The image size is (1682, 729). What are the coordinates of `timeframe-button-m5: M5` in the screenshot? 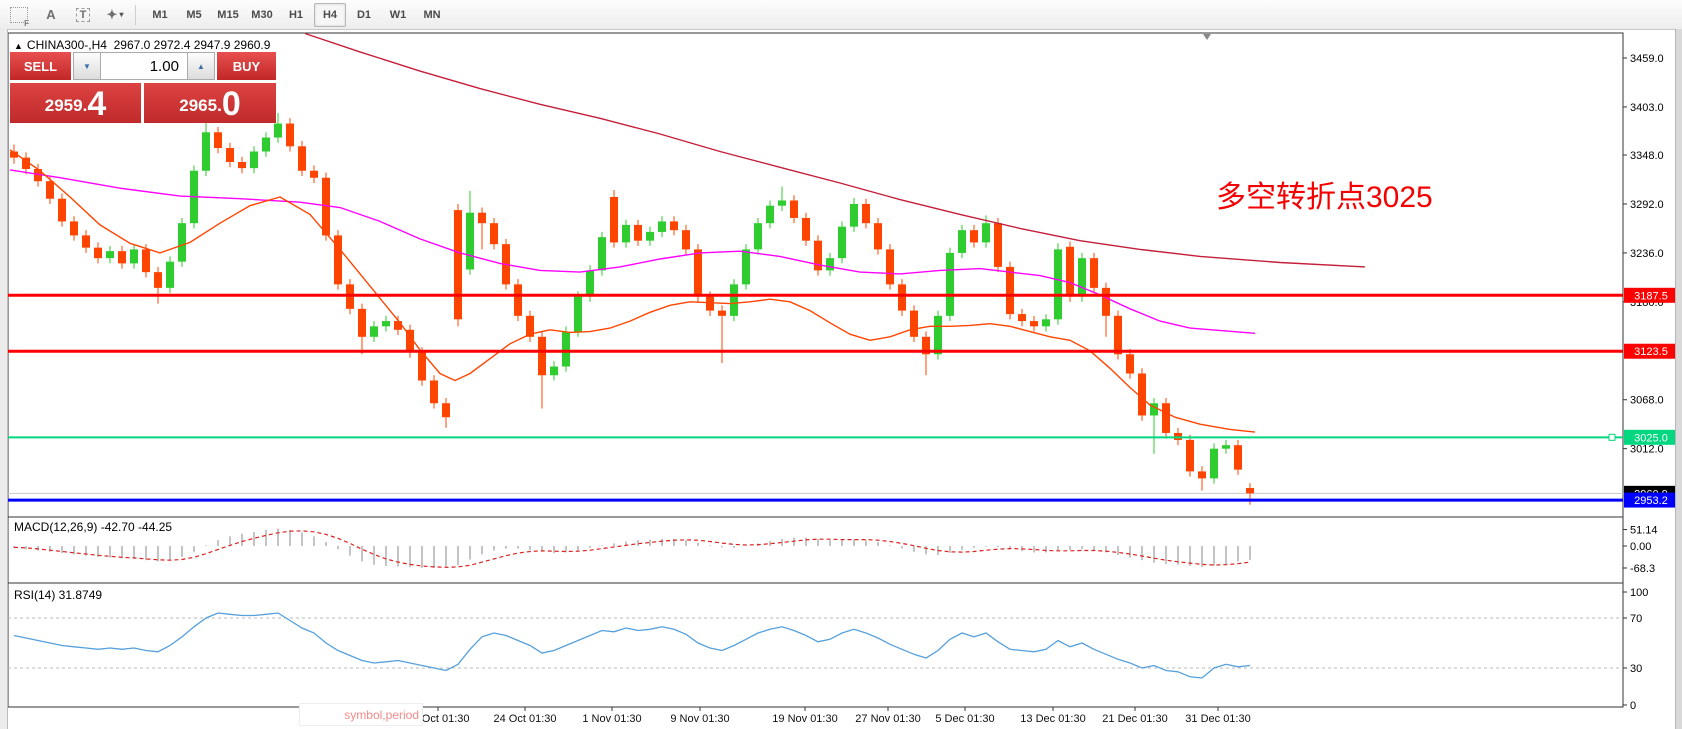 It's located at (194, 14).